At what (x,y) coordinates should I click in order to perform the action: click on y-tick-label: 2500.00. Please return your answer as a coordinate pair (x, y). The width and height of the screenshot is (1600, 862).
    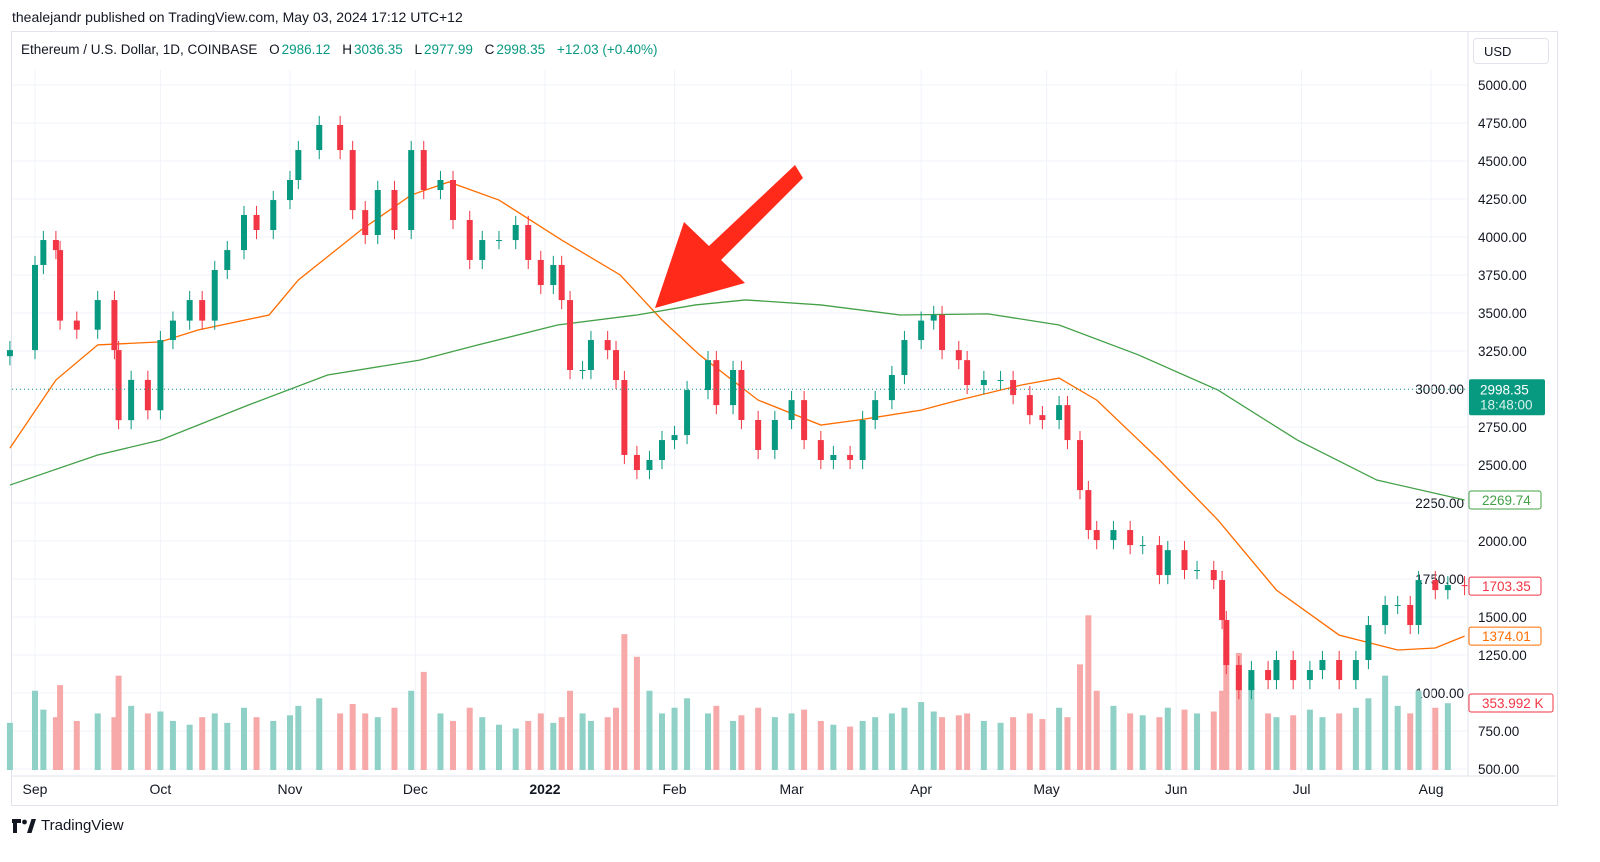
    Looking at the image, I should click on (1502, 465).